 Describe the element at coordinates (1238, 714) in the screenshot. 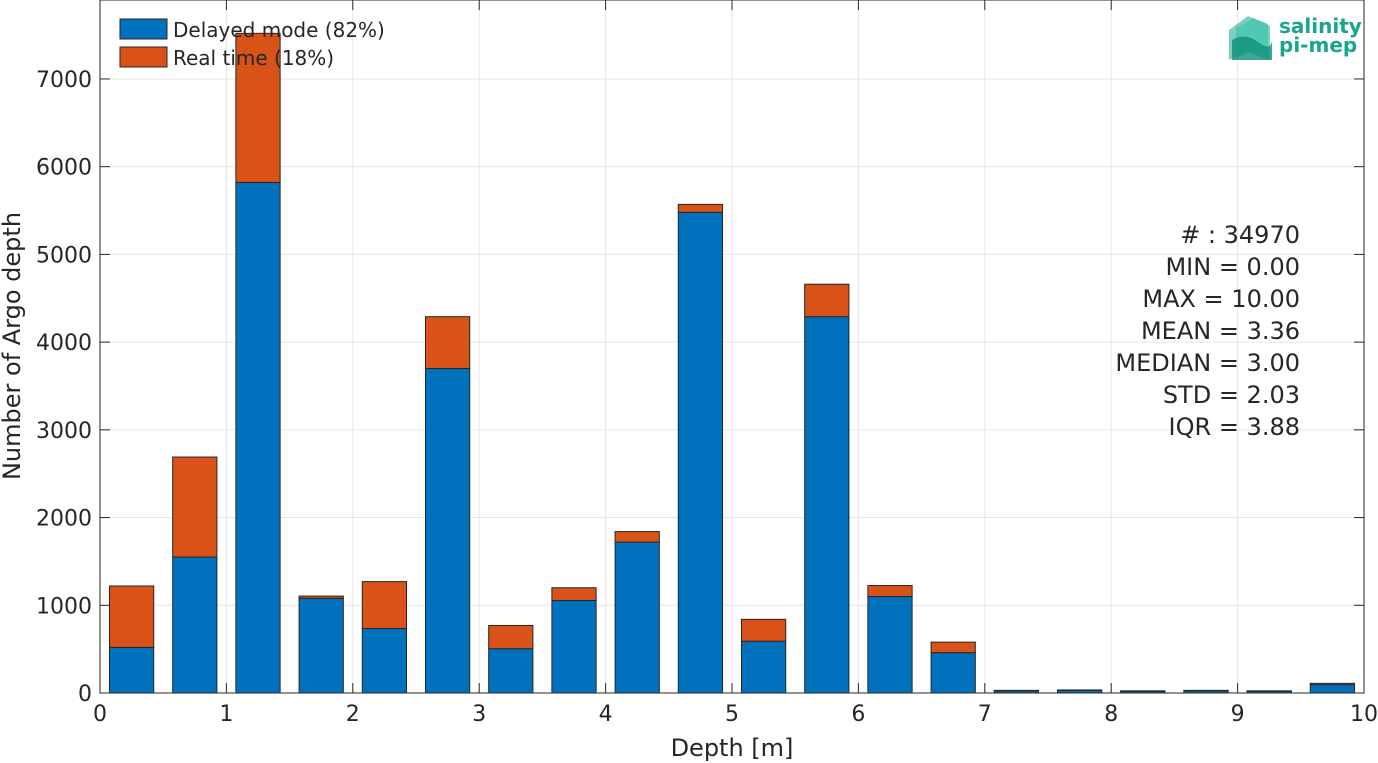

I see `x-tick-label-9: 9` at that location.